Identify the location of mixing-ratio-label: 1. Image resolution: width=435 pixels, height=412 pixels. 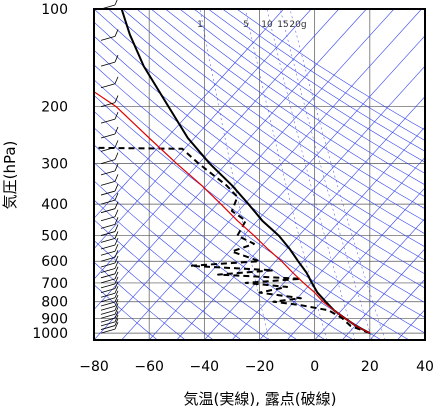
(200, 25).